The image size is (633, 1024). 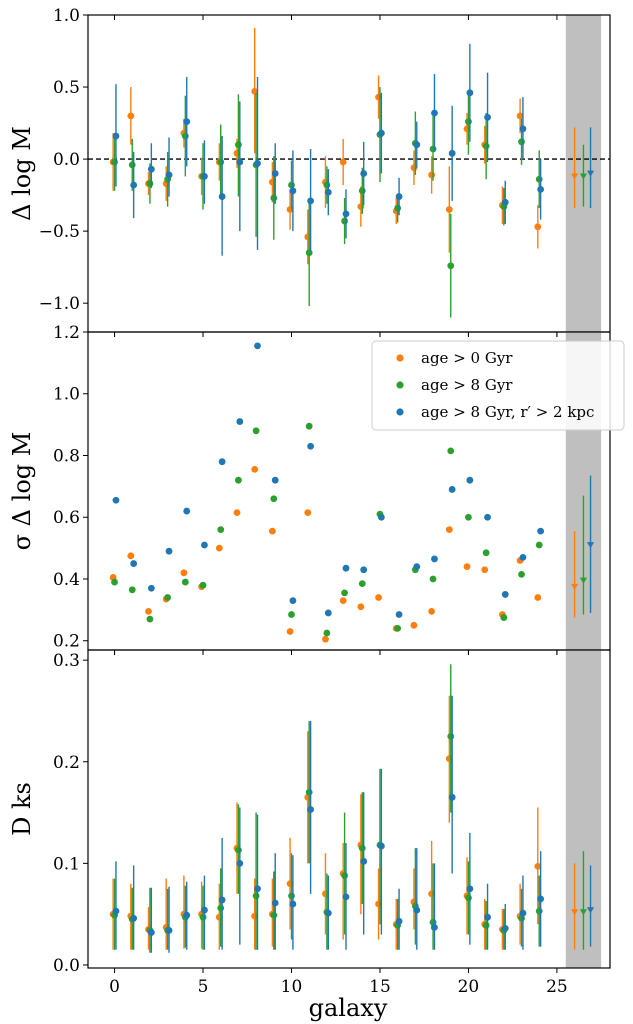 What do you see at coordinates (203, 987) in the screenshot?
I see `x-tick-label: 5` at bounding box center [203, 987].